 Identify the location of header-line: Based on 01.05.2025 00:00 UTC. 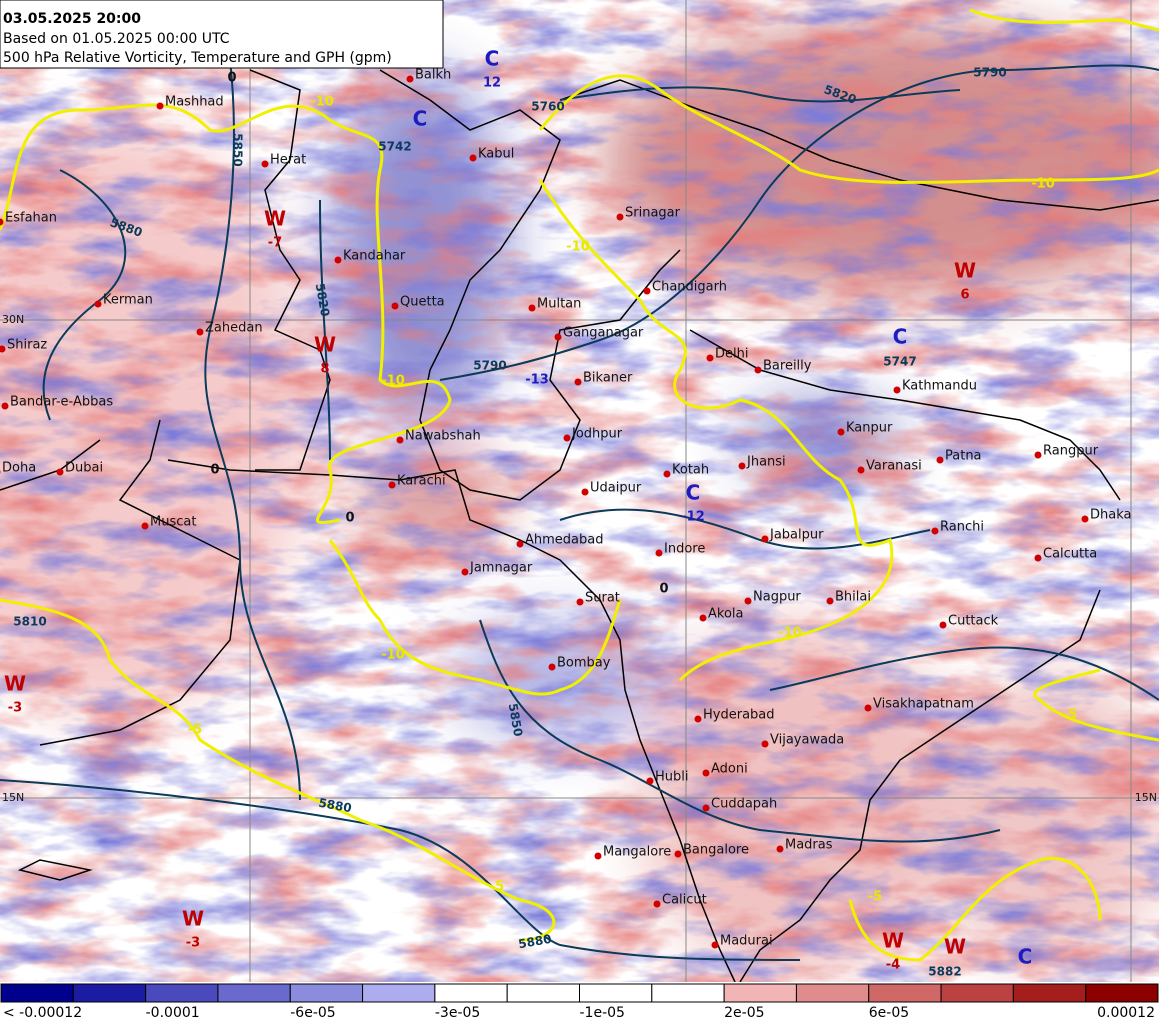
(116, 39).